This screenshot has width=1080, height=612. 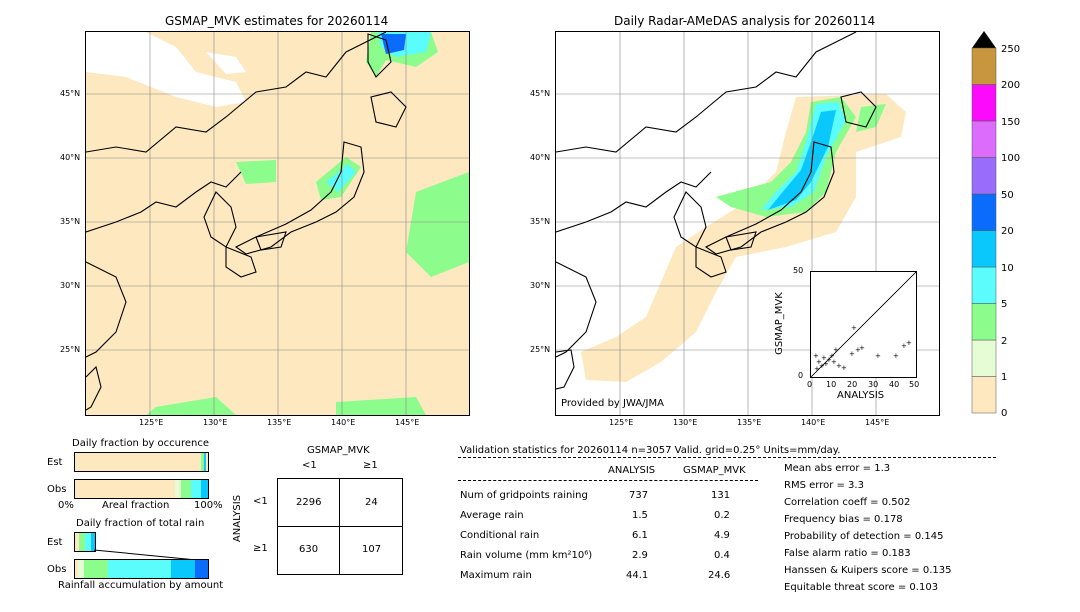 I want to click on right-lat-25: 25°N, so click(x=540, y=349).